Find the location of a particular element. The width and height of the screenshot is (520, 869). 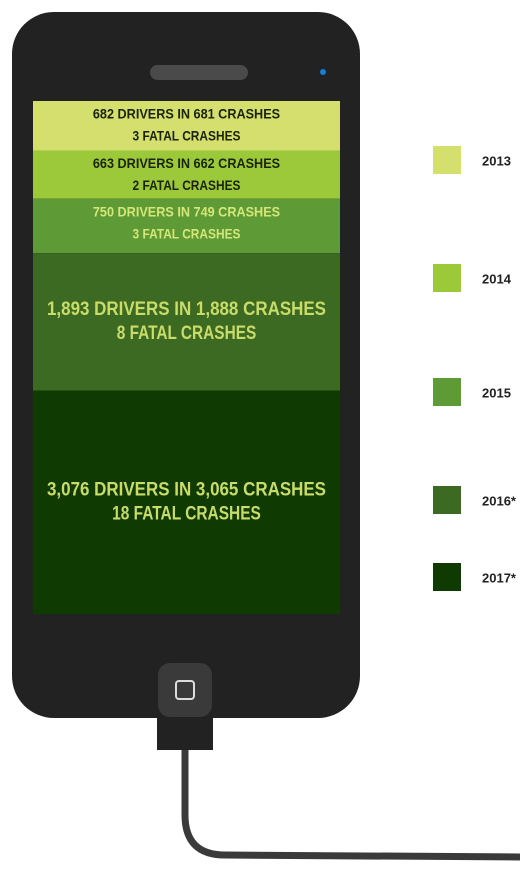

legend-label: 2014 is located at coordinates (497, 278).